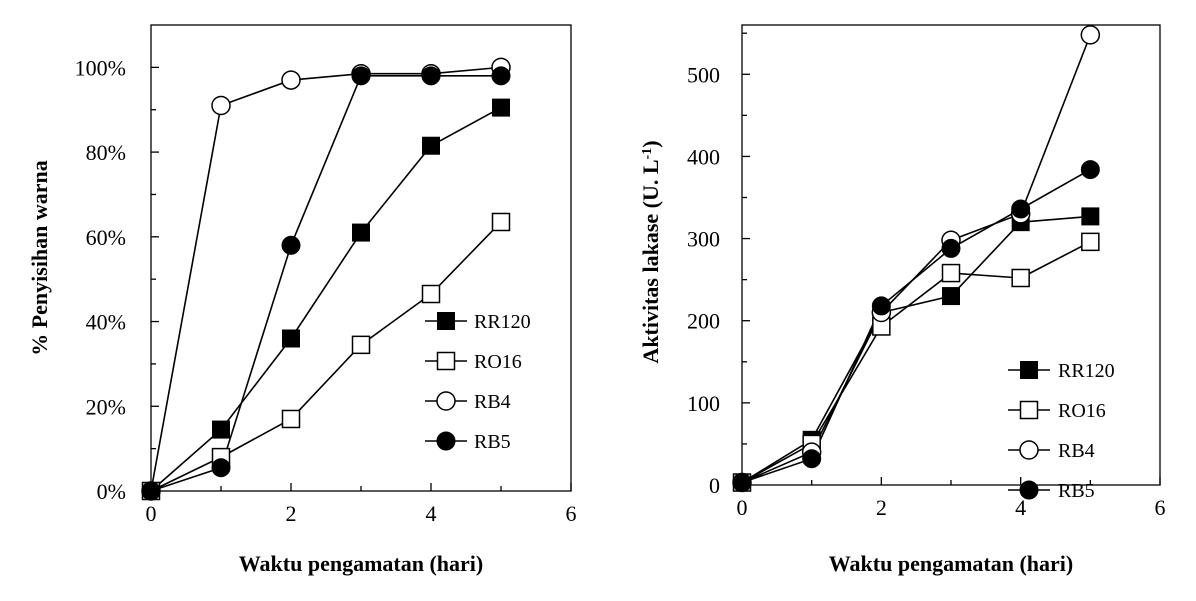  Describe the element at coordinates (703, 239) in the screenshot. I see `y-tick-label: 300` at that location.